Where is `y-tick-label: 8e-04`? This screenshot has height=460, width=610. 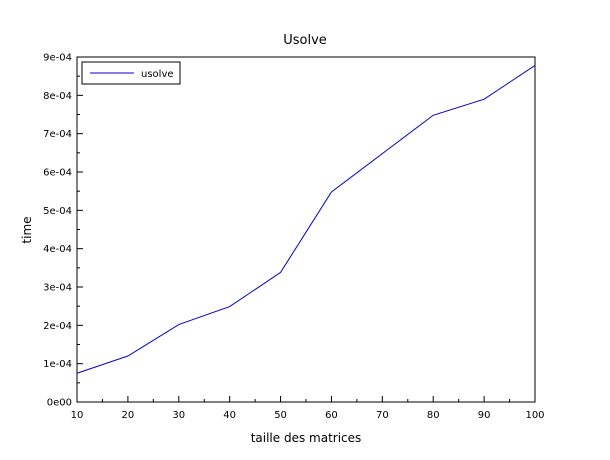
y-tick-label: 8e-04 is located at coordinates (57, 96).